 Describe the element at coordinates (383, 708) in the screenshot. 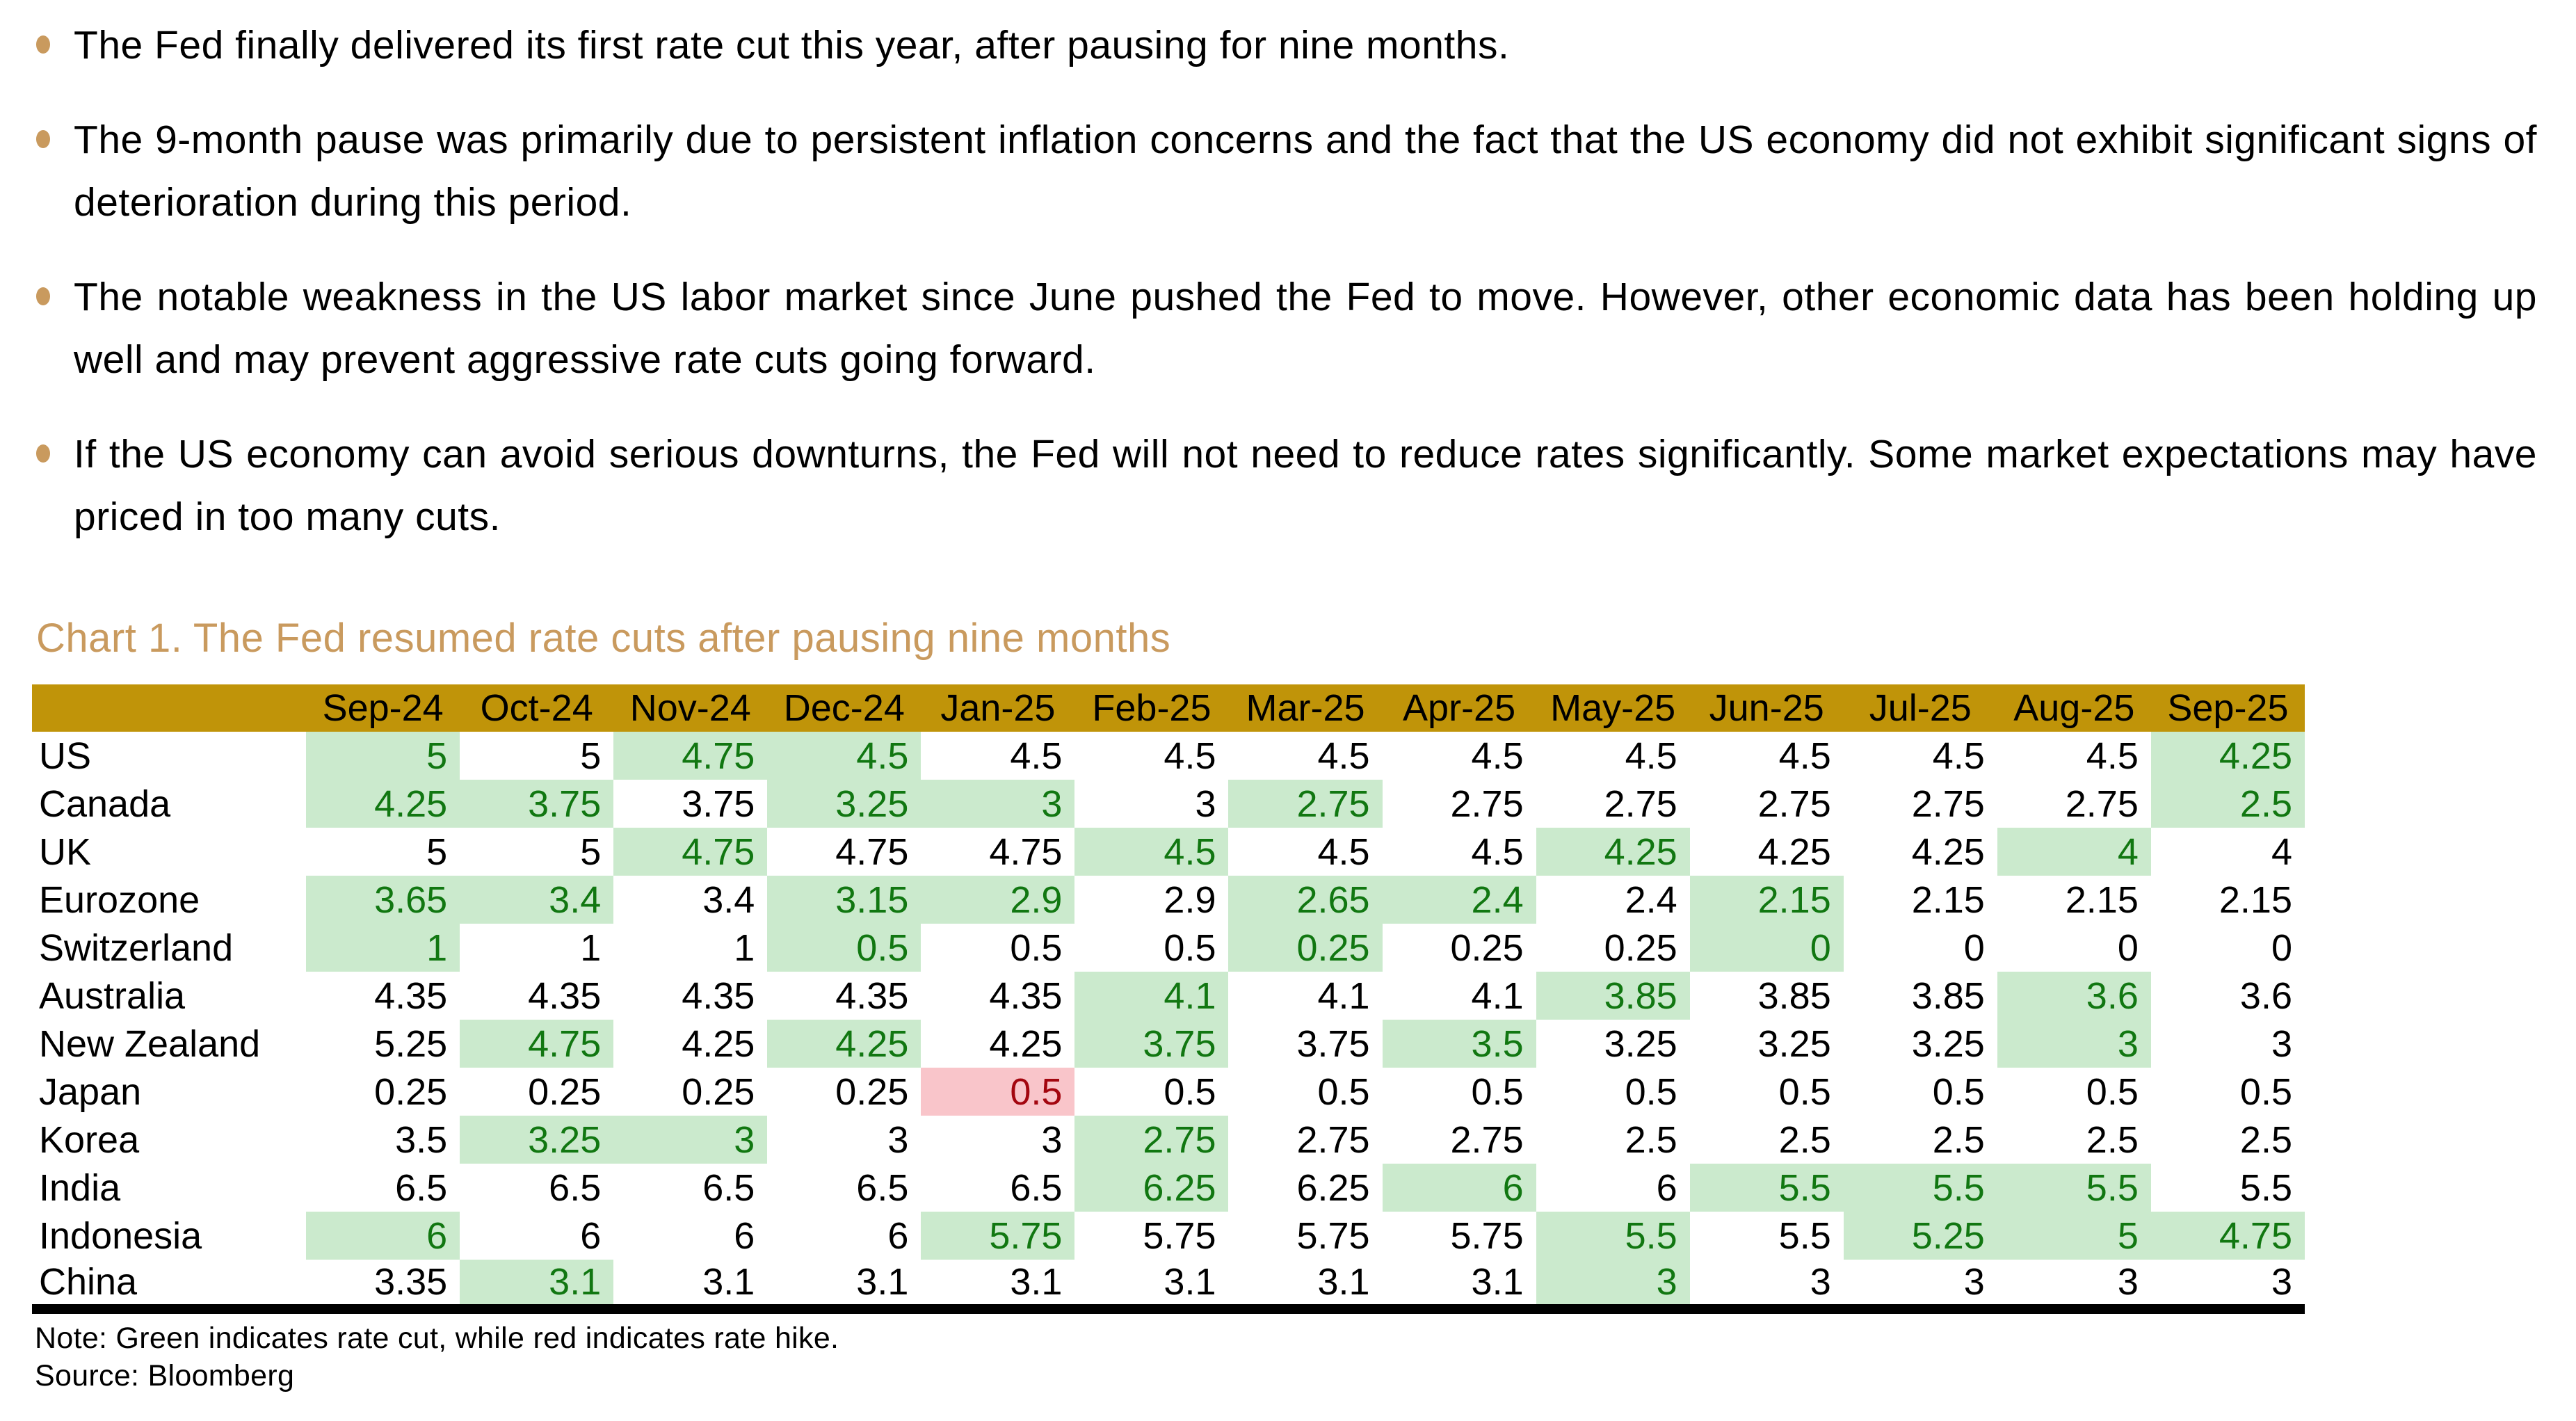

I see `month-header: Sep-24` at that location.